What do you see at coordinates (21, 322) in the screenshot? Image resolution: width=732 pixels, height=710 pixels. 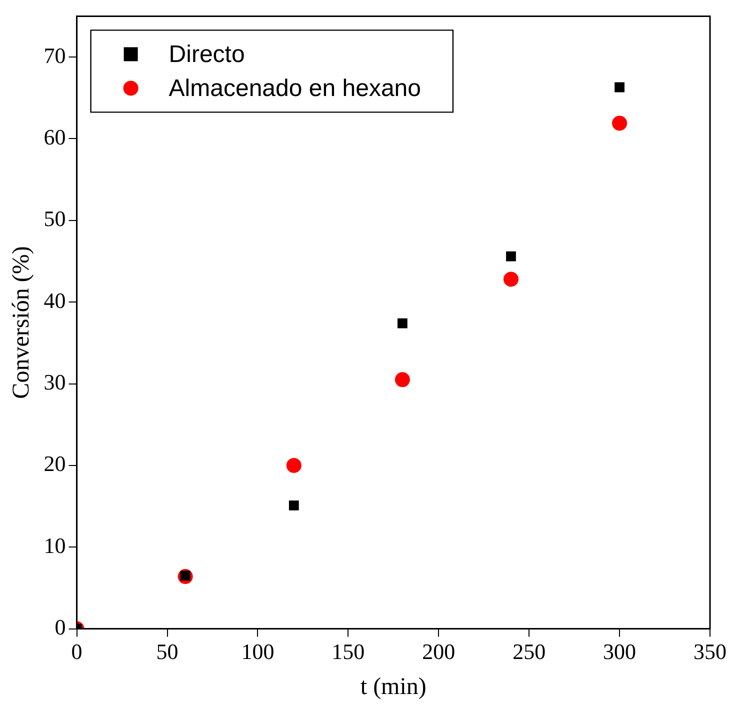 I see `y-axis-title: Conversión (%)` at bounding box center [21, 322].